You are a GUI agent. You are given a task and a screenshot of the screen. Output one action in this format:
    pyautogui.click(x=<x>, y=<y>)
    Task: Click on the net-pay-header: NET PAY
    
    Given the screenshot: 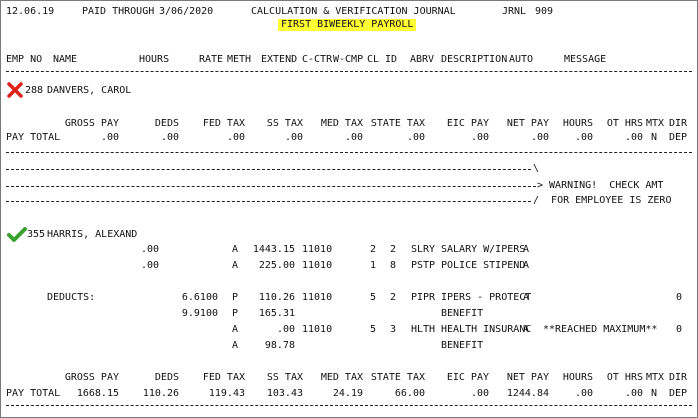 What is the action you would take?
    pyautogui.click(x=527, y=377)
    